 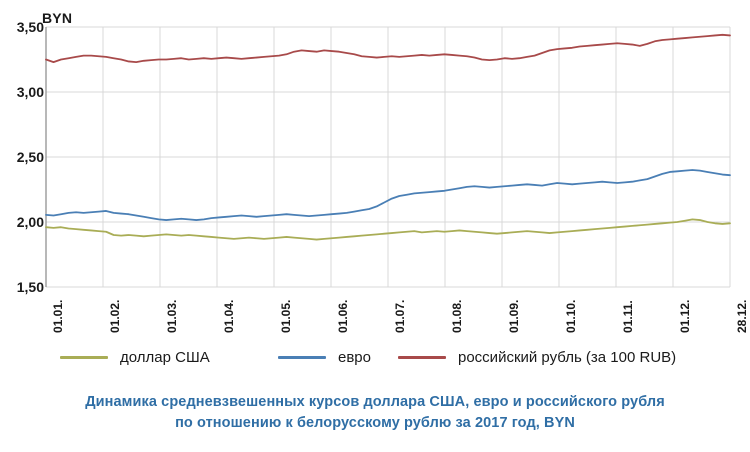 I want to click on y-tick-label: 2,50, so click(x=30, y=157).